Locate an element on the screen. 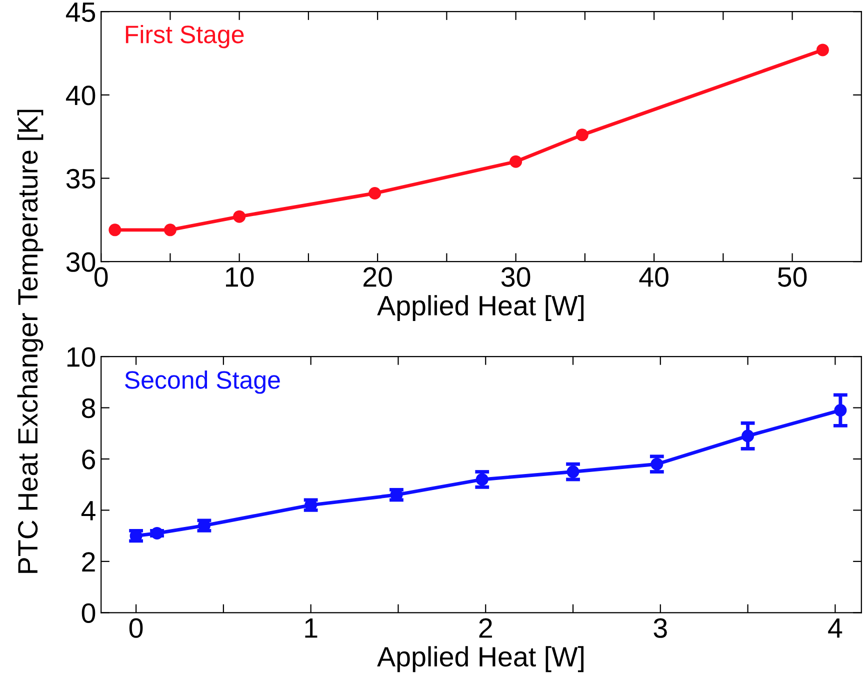  y-tick-label: 0 is located at coordinates (89, 613).